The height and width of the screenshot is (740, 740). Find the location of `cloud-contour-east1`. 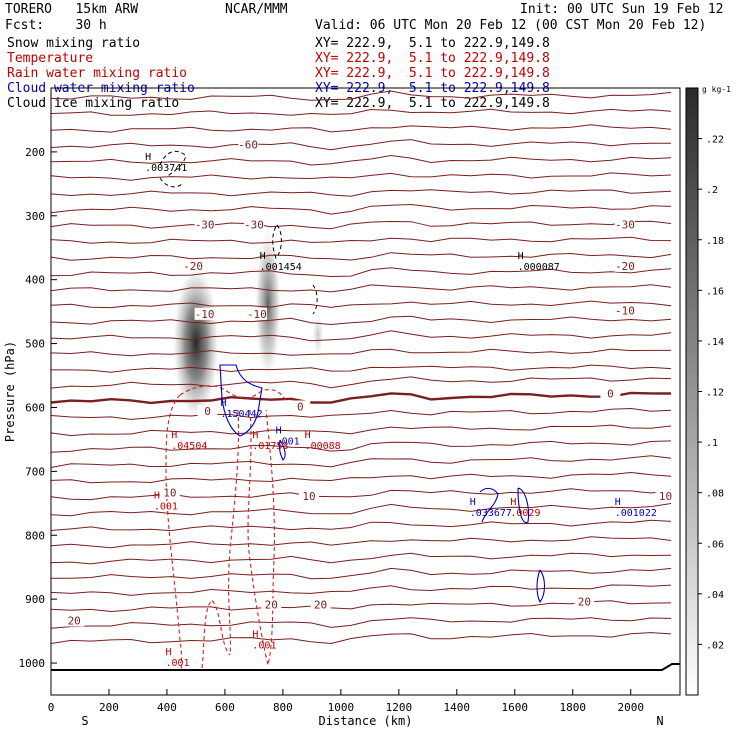

cloud-contour-east1 is located at coordinates (489, 505).